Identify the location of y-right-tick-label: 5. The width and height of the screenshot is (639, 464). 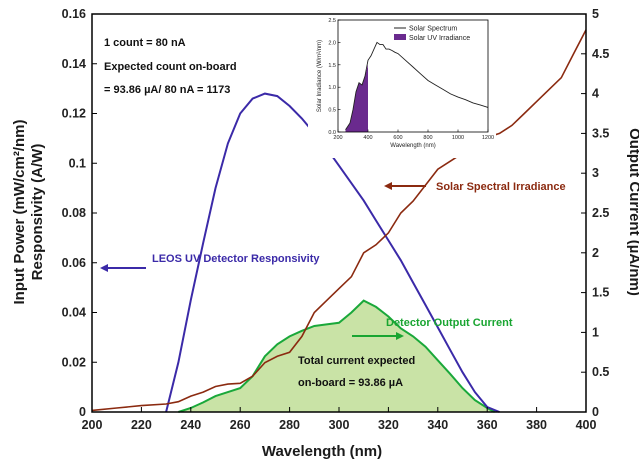
(595, 14).